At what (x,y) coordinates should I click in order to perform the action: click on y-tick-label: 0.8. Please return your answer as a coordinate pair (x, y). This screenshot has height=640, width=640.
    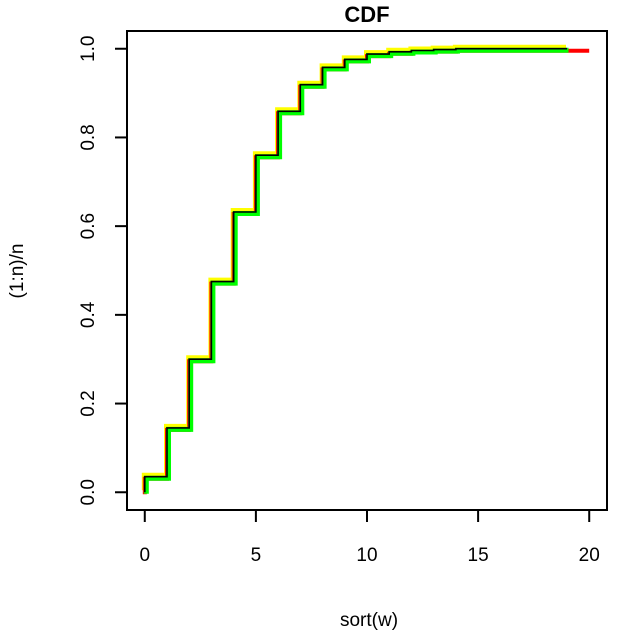
    Looking at the image, I should click on (88, 137).